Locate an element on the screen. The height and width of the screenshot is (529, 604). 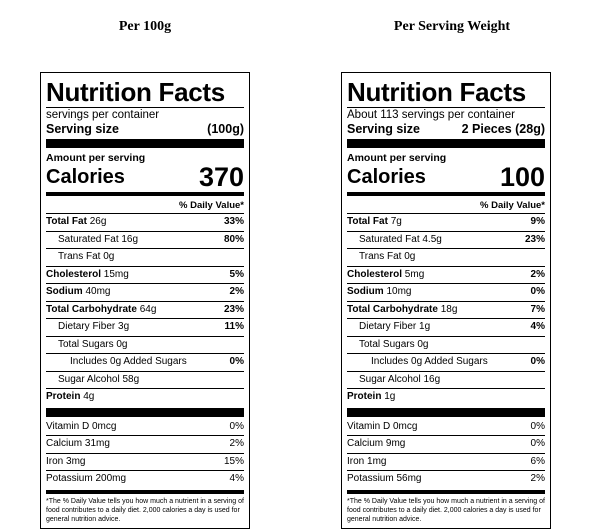
vitamin-row-potassium: Potassium 200mg 4% is located at coordinates (145, 479).